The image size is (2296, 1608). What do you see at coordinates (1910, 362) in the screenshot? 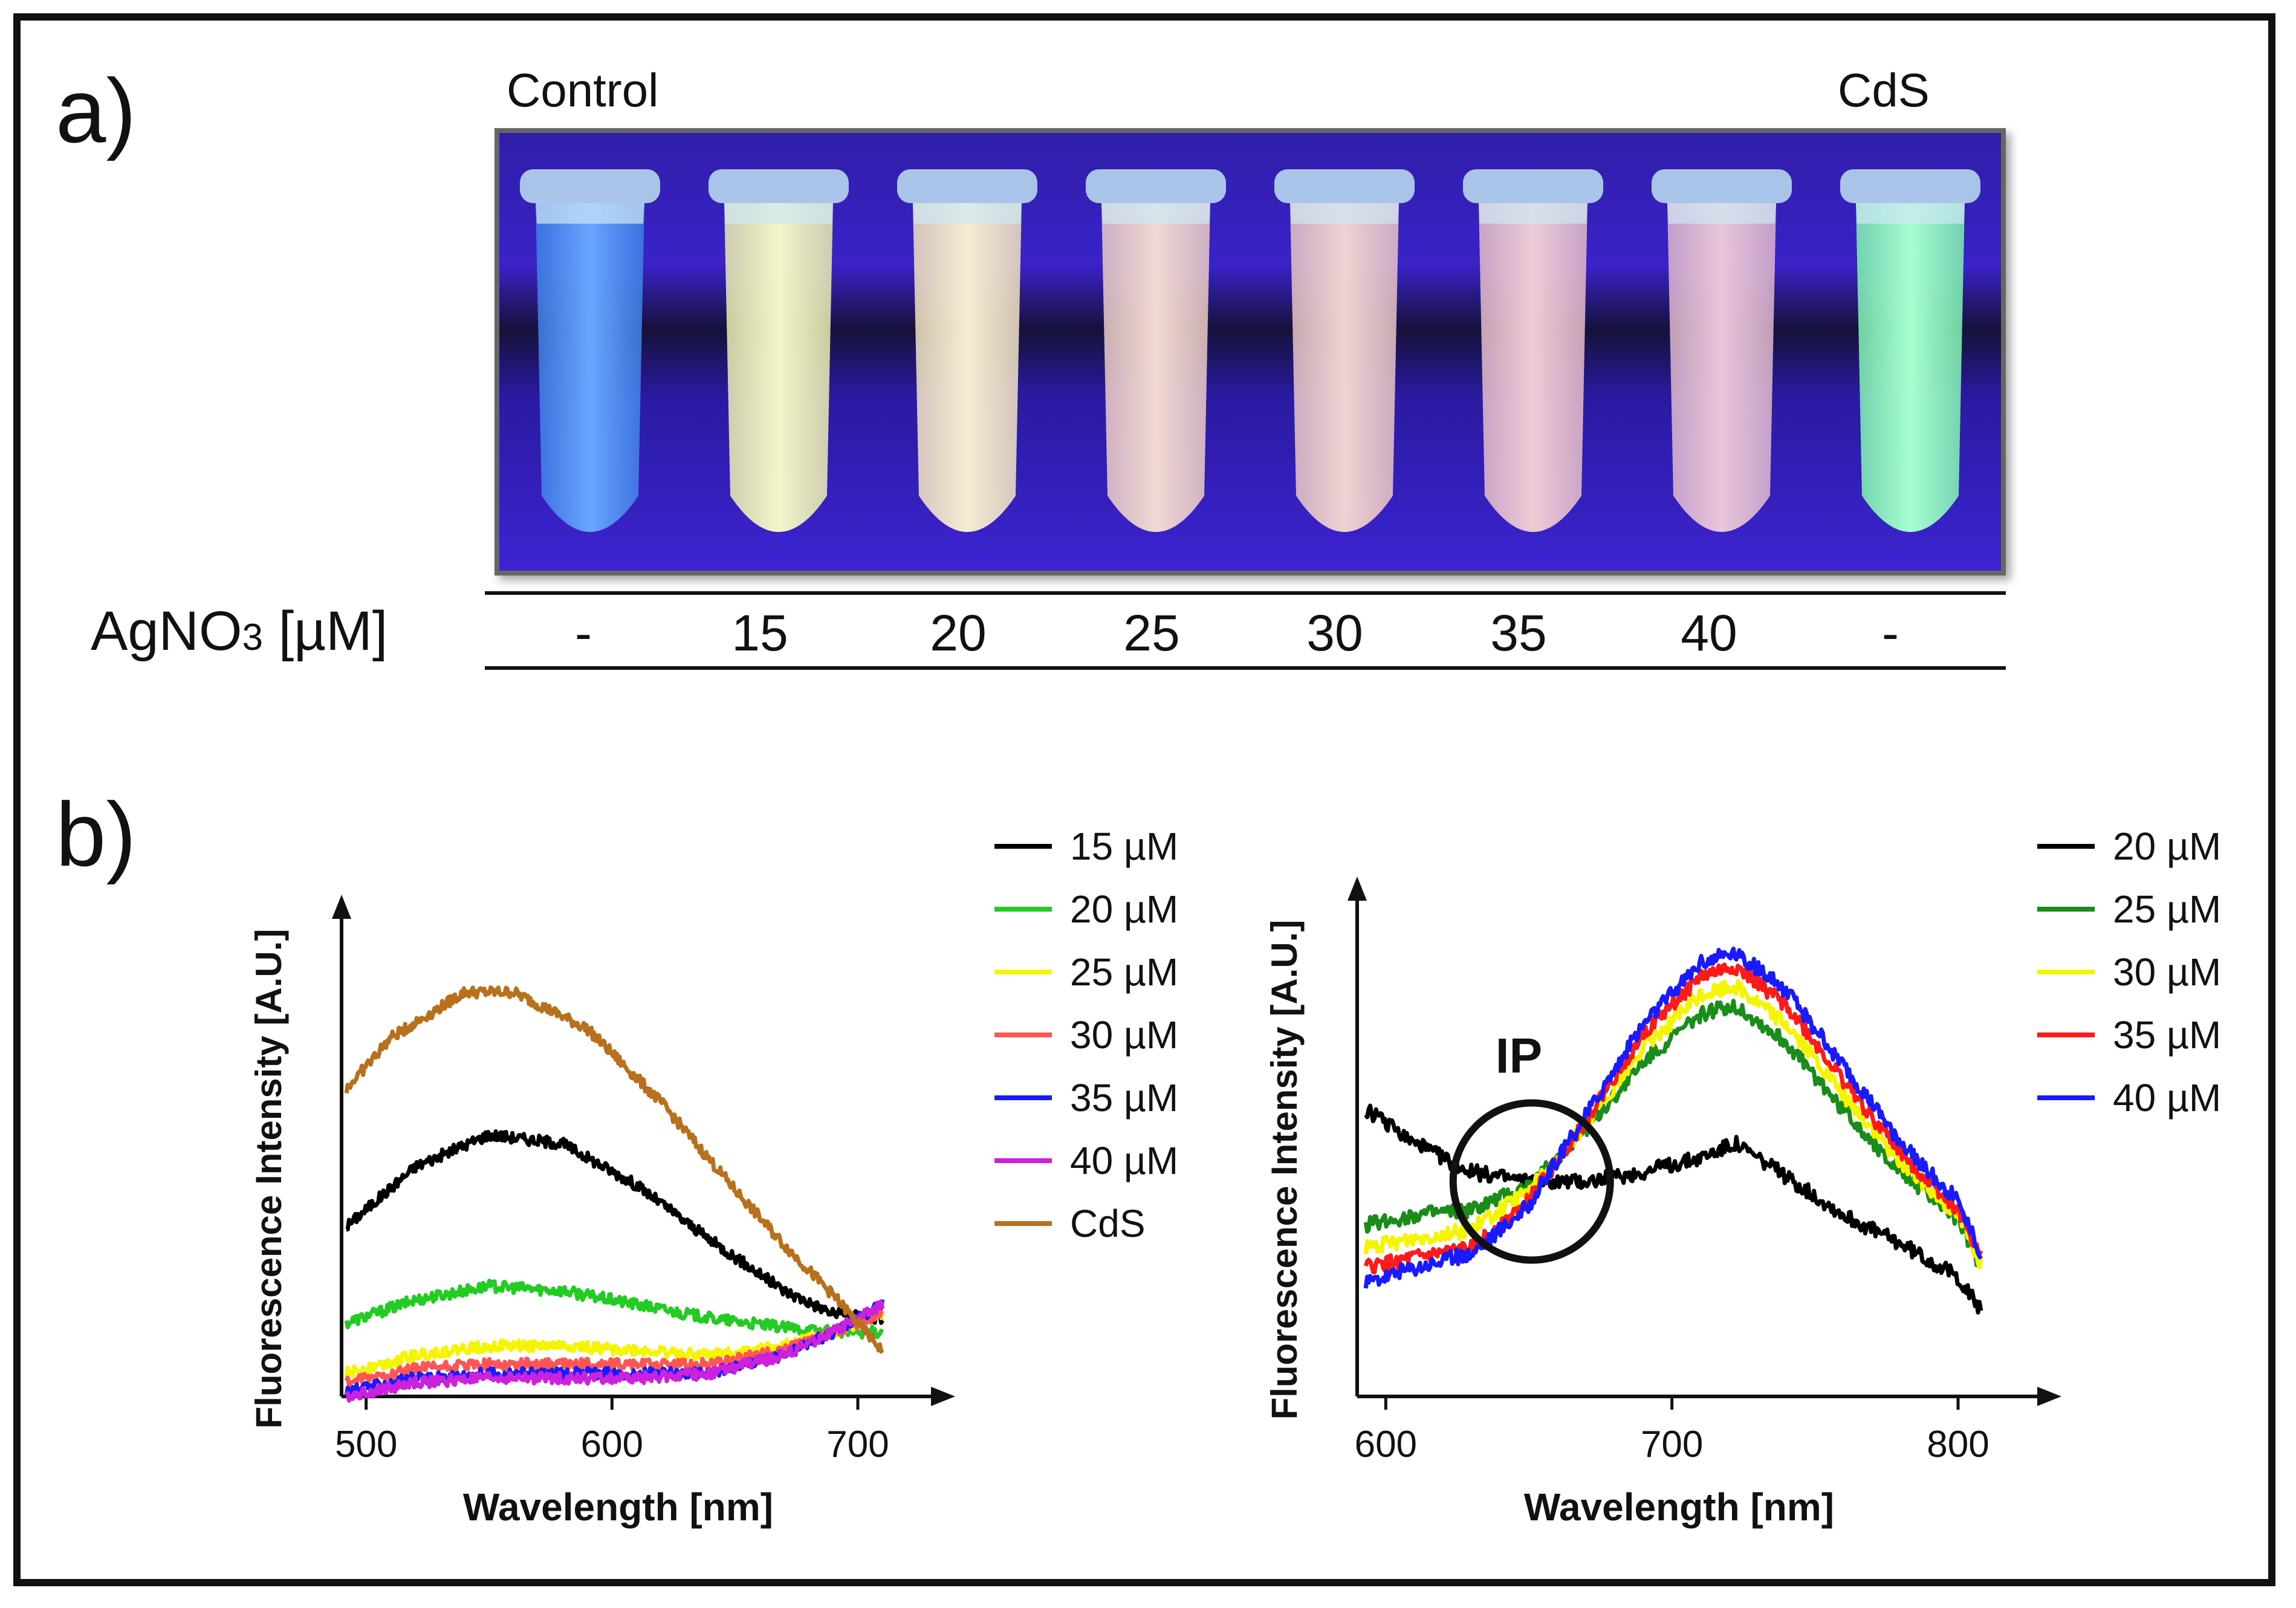
I see `tube-cds` at bounding box center [1910, 362].